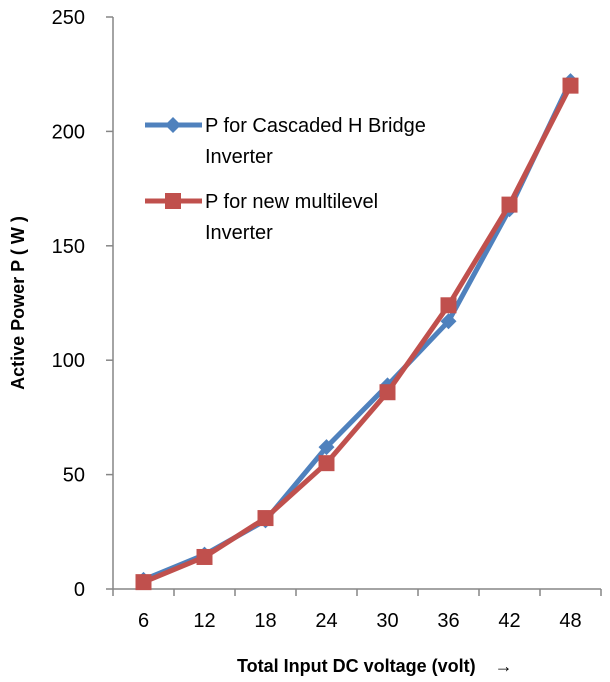  Describe the element at coordinates (68, 247) in the screenshot. I see `y-tick-label: 150` at that location.